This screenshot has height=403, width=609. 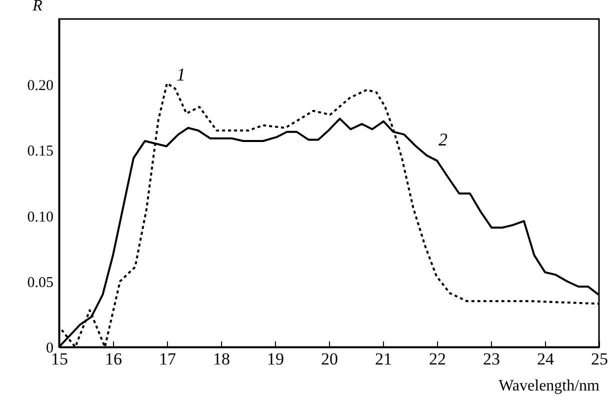 I want to click on y-axis-title: R, so click(x=37, y=7).